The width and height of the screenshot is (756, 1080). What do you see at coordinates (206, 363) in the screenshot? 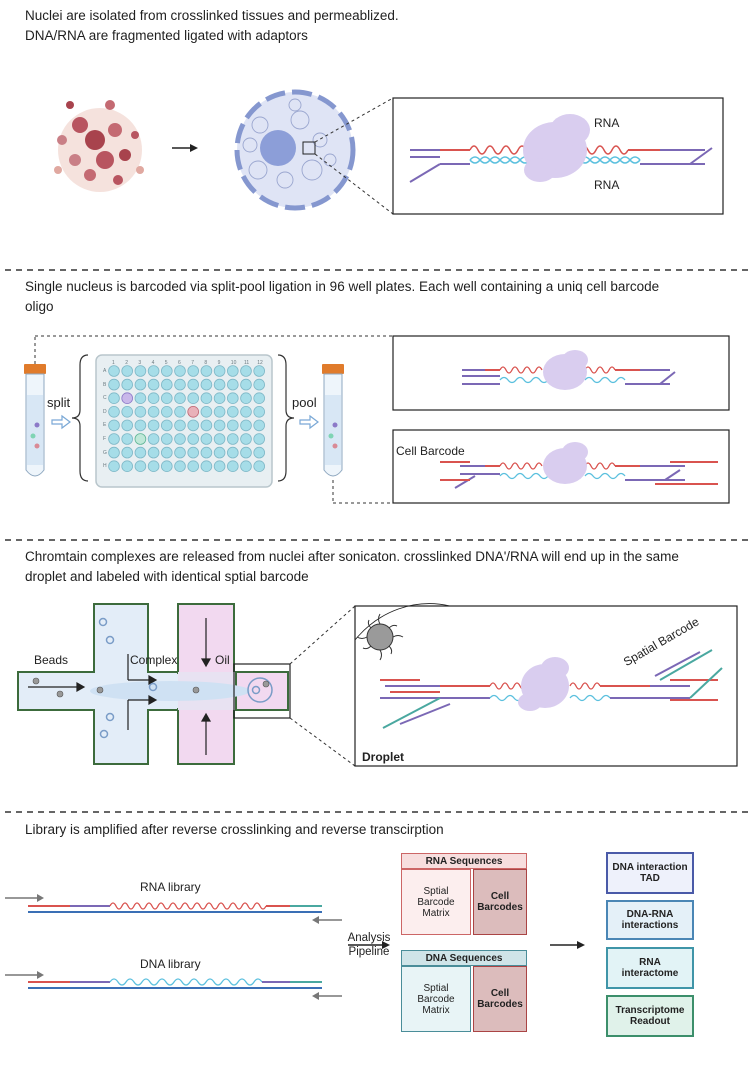
I see `plate-col-label: 8` at bounding box center [206, 363].